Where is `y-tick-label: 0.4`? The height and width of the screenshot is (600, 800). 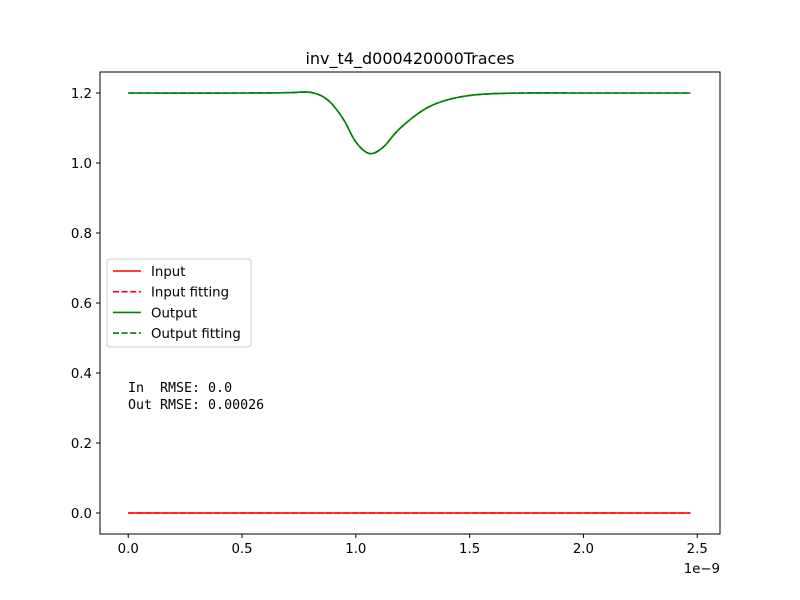
y-tick-label: 0.4 is located at coordinates (81, 374).